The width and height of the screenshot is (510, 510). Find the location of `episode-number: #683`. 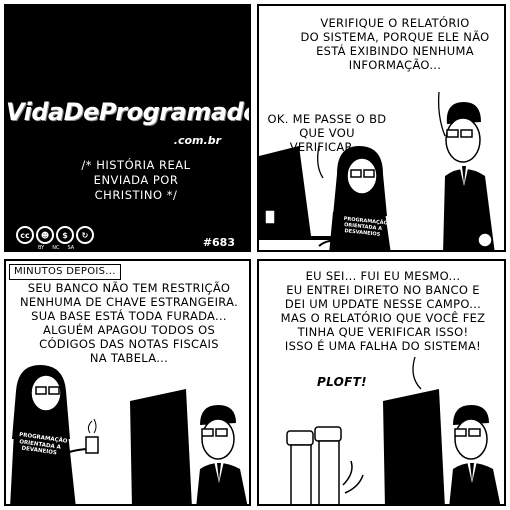

episode-number: #683 is located at coordinates (218, 242).